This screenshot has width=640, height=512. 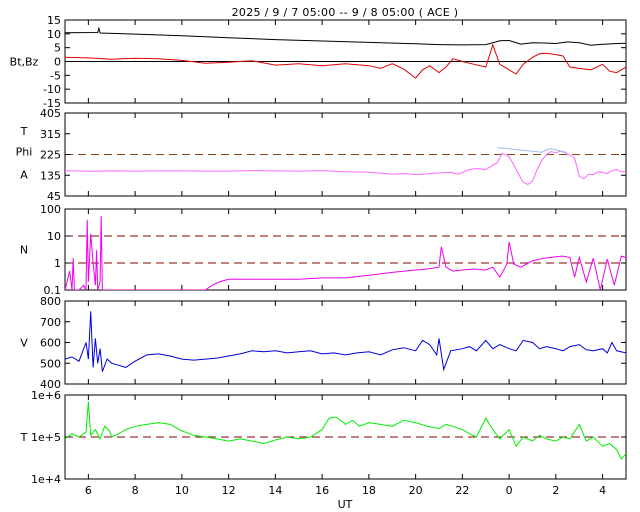 I want to click on x-tick-label: 2, so click(x=555, y=490).